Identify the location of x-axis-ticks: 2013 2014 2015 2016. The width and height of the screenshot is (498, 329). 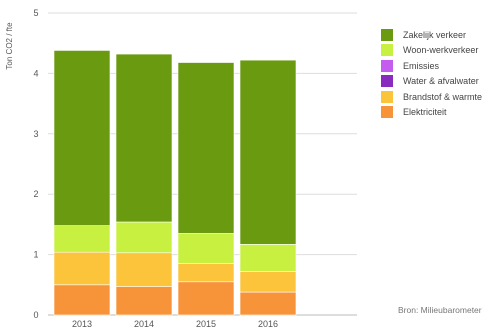
(175, 324).